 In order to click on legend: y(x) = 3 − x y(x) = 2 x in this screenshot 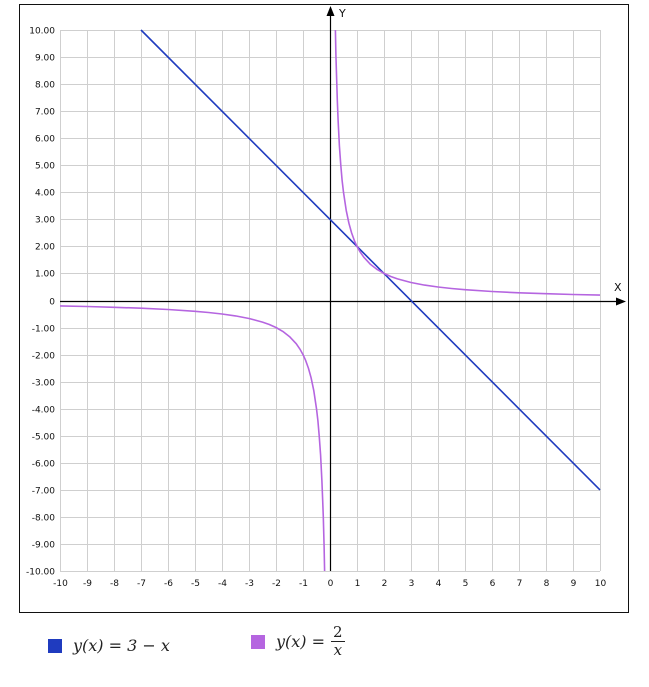, I will do `click(324, 647)`.